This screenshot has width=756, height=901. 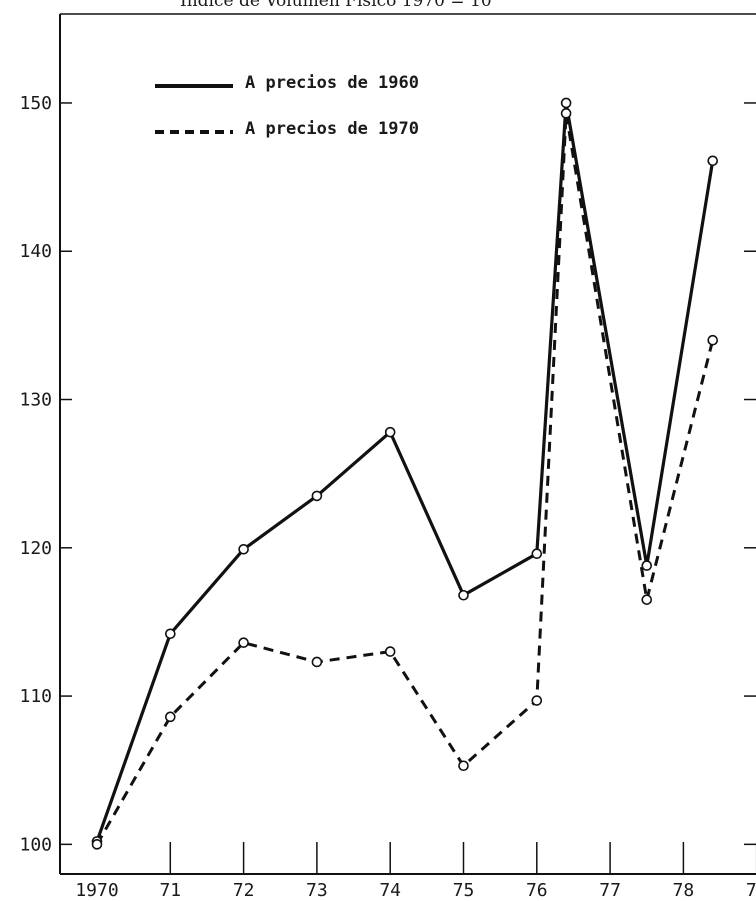 What do you see at coordinates (35, 844) in the screenshot?
I see `y-tick-label: 100` at bounding box center [35, 844].